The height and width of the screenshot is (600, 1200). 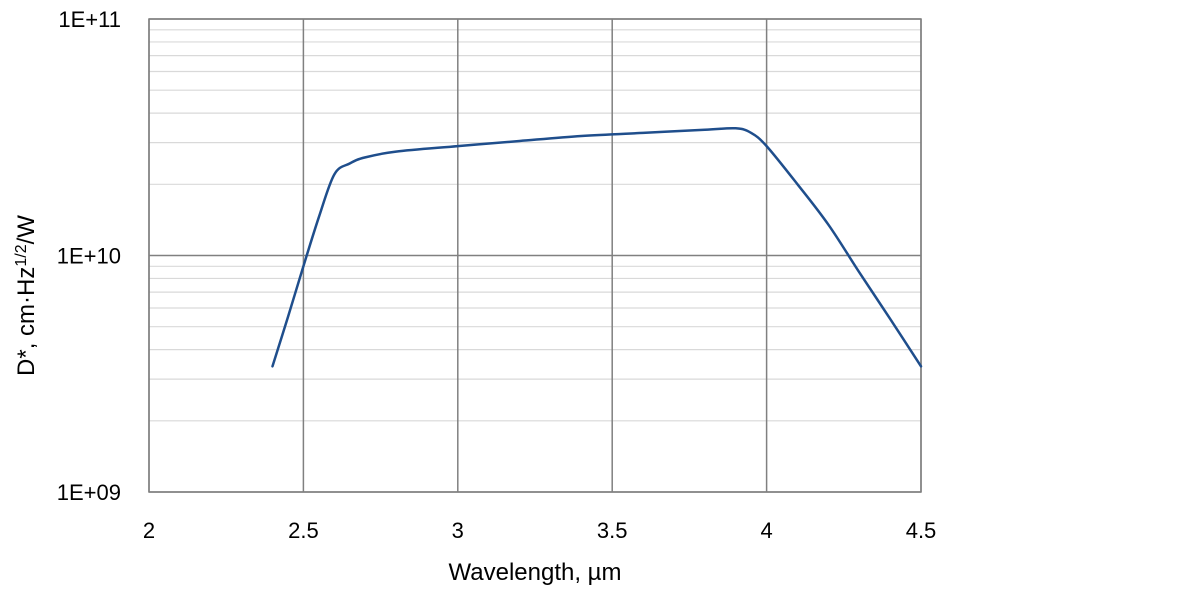 I want to click on y-axis-title-main: D*, cm·Hz, so click(x=26, y=321).